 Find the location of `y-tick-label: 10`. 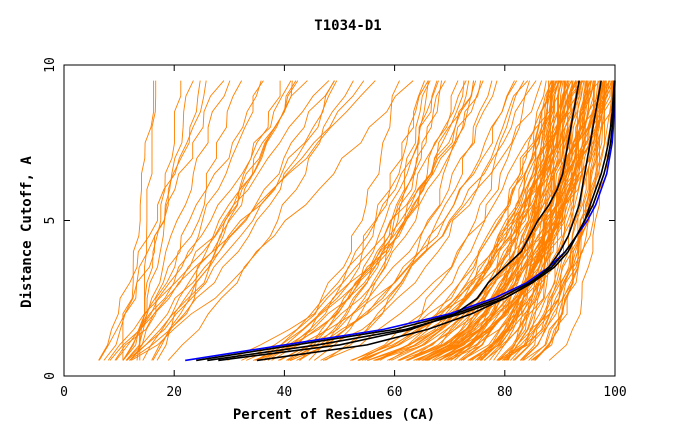

y-tick-label: 10 is located at coordinates (50, 65).